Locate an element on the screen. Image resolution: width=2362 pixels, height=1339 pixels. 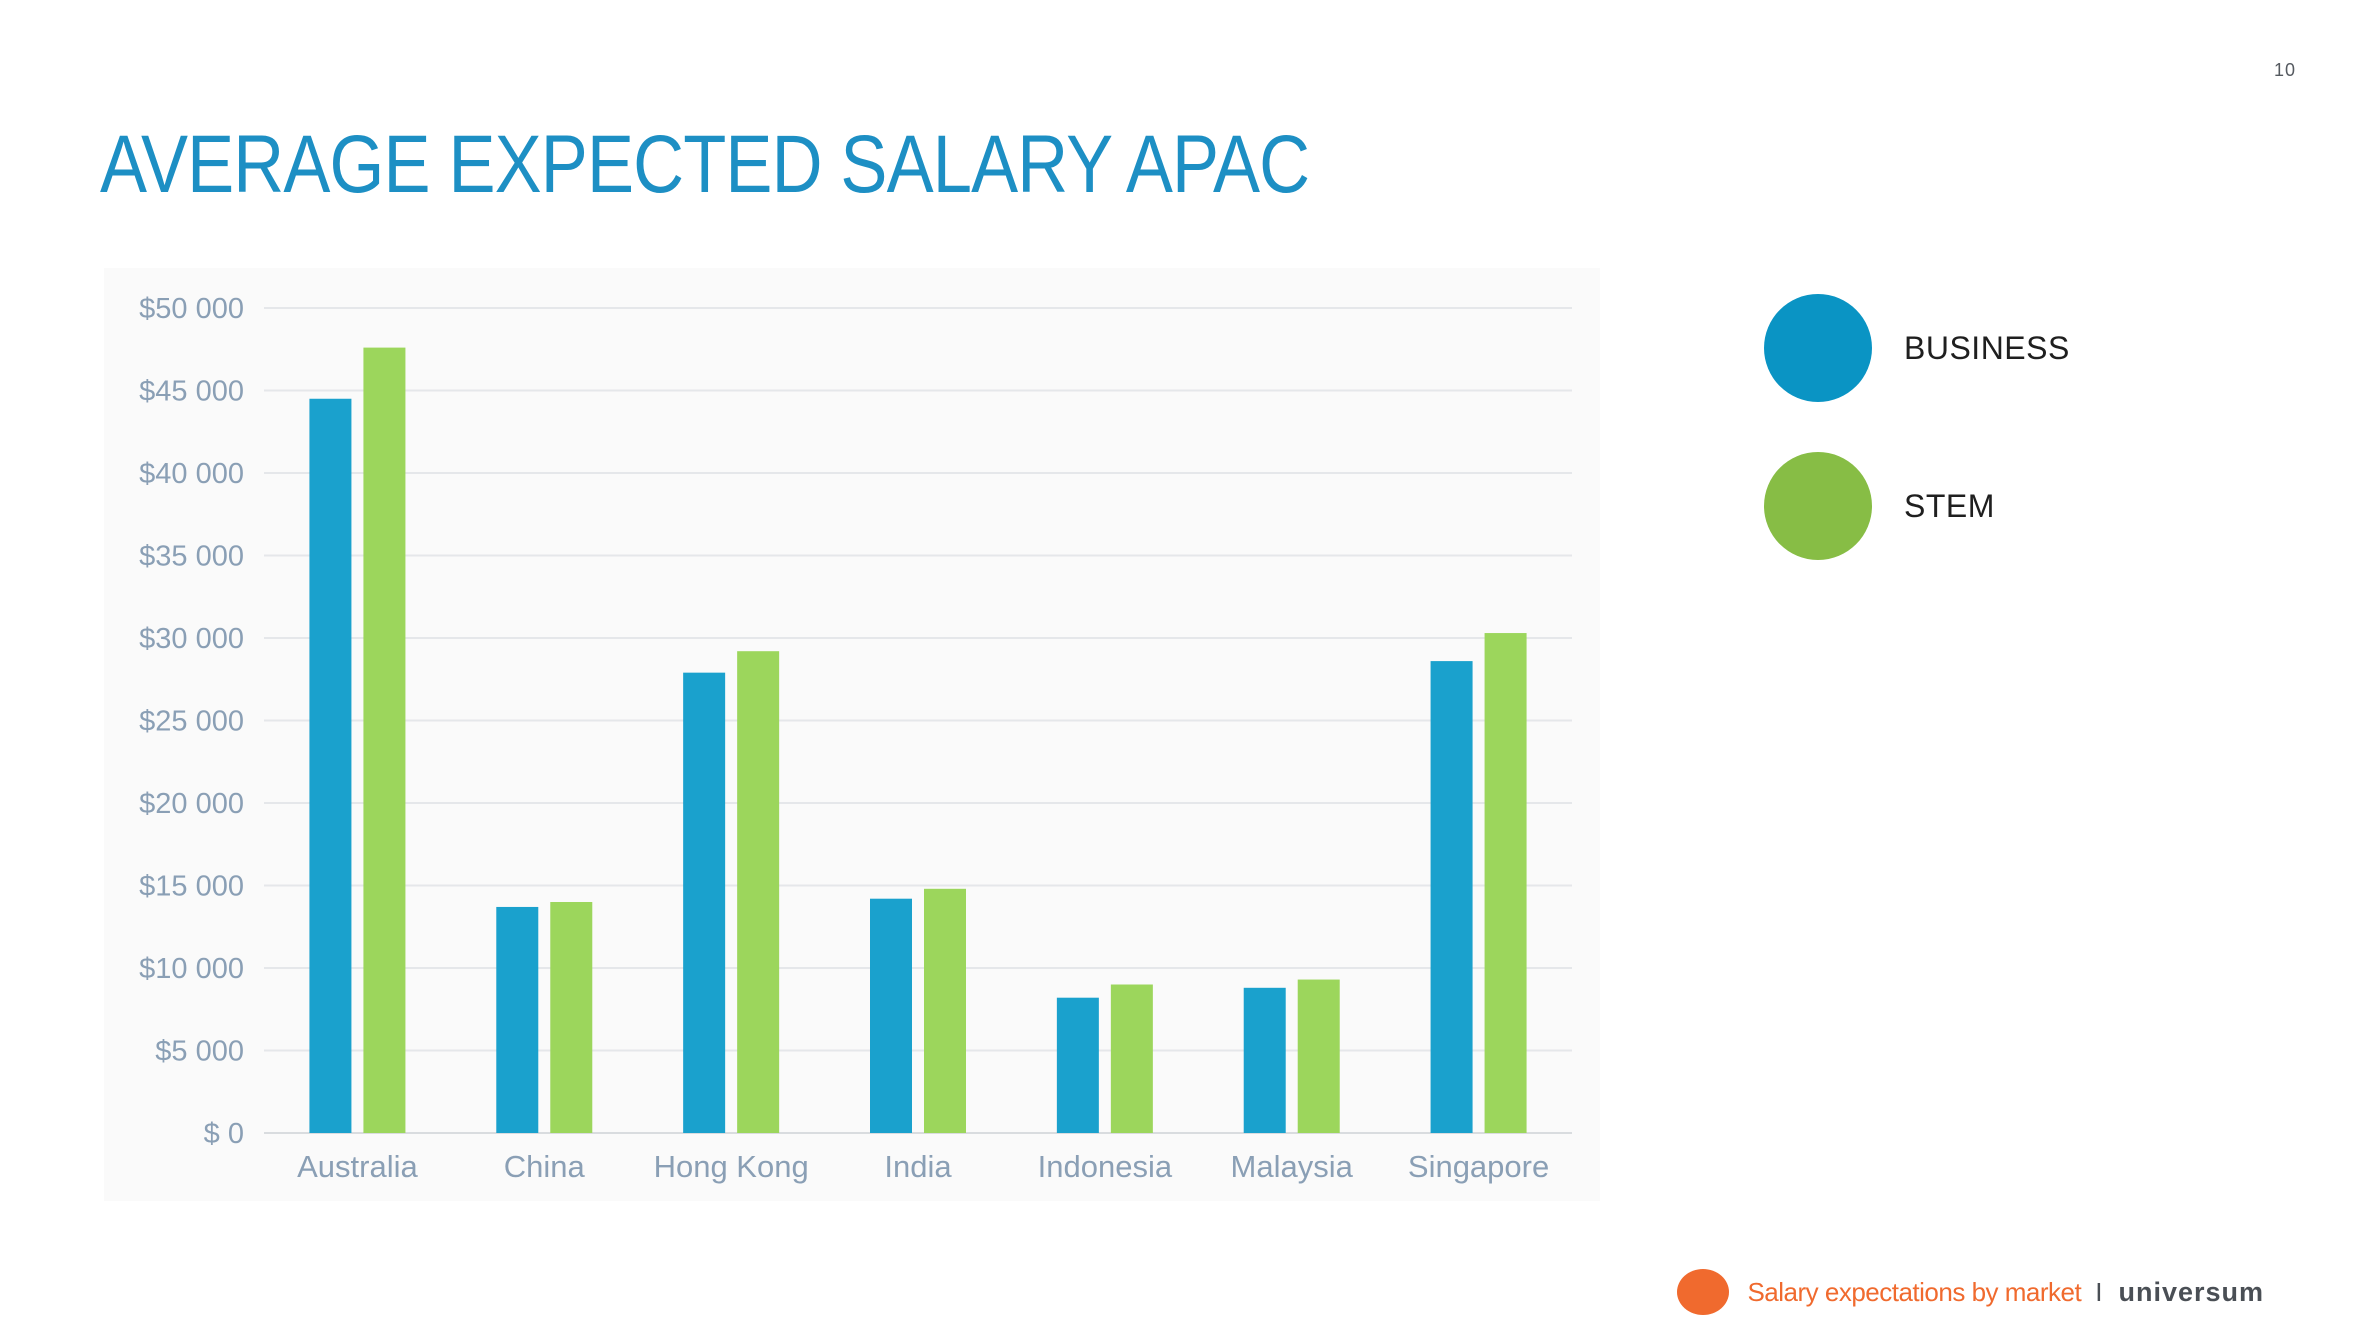
x-tick-label: Malaysia is located at coordinates (1292, 1166).